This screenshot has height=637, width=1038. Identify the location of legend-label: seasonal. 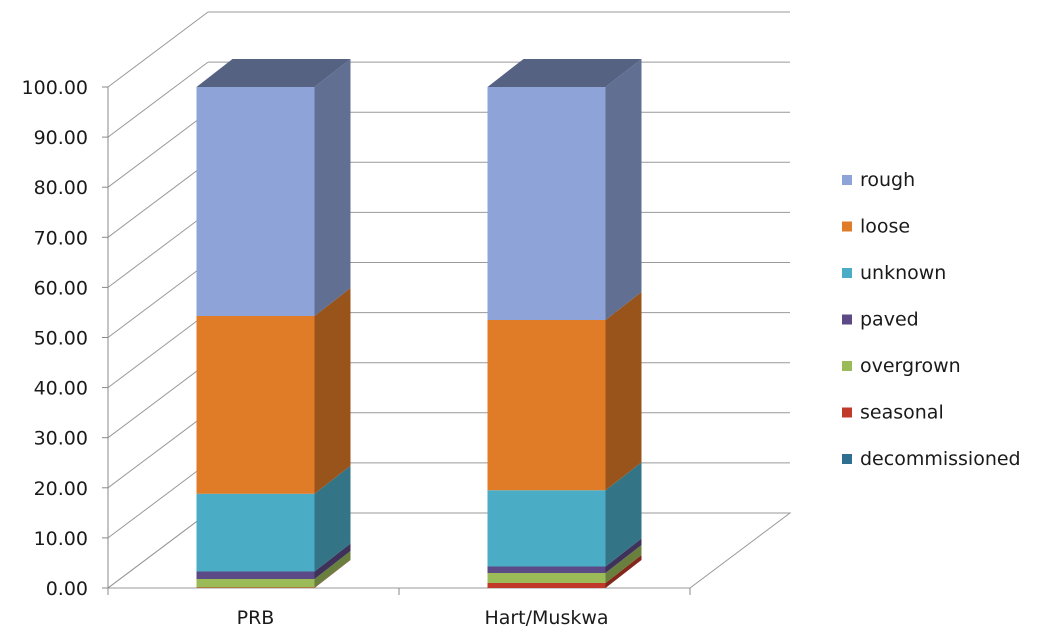
(902, 413).